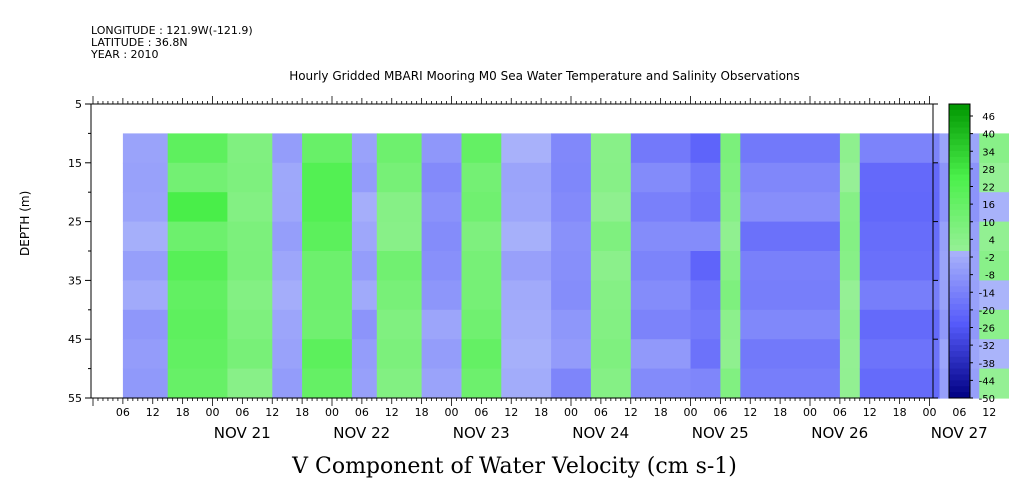 The image size is (1009, 504). What do you see at coordinates (987, 311) in the screenshot?
I see `colorbar-label: -20` at bounding box center [987, 311].